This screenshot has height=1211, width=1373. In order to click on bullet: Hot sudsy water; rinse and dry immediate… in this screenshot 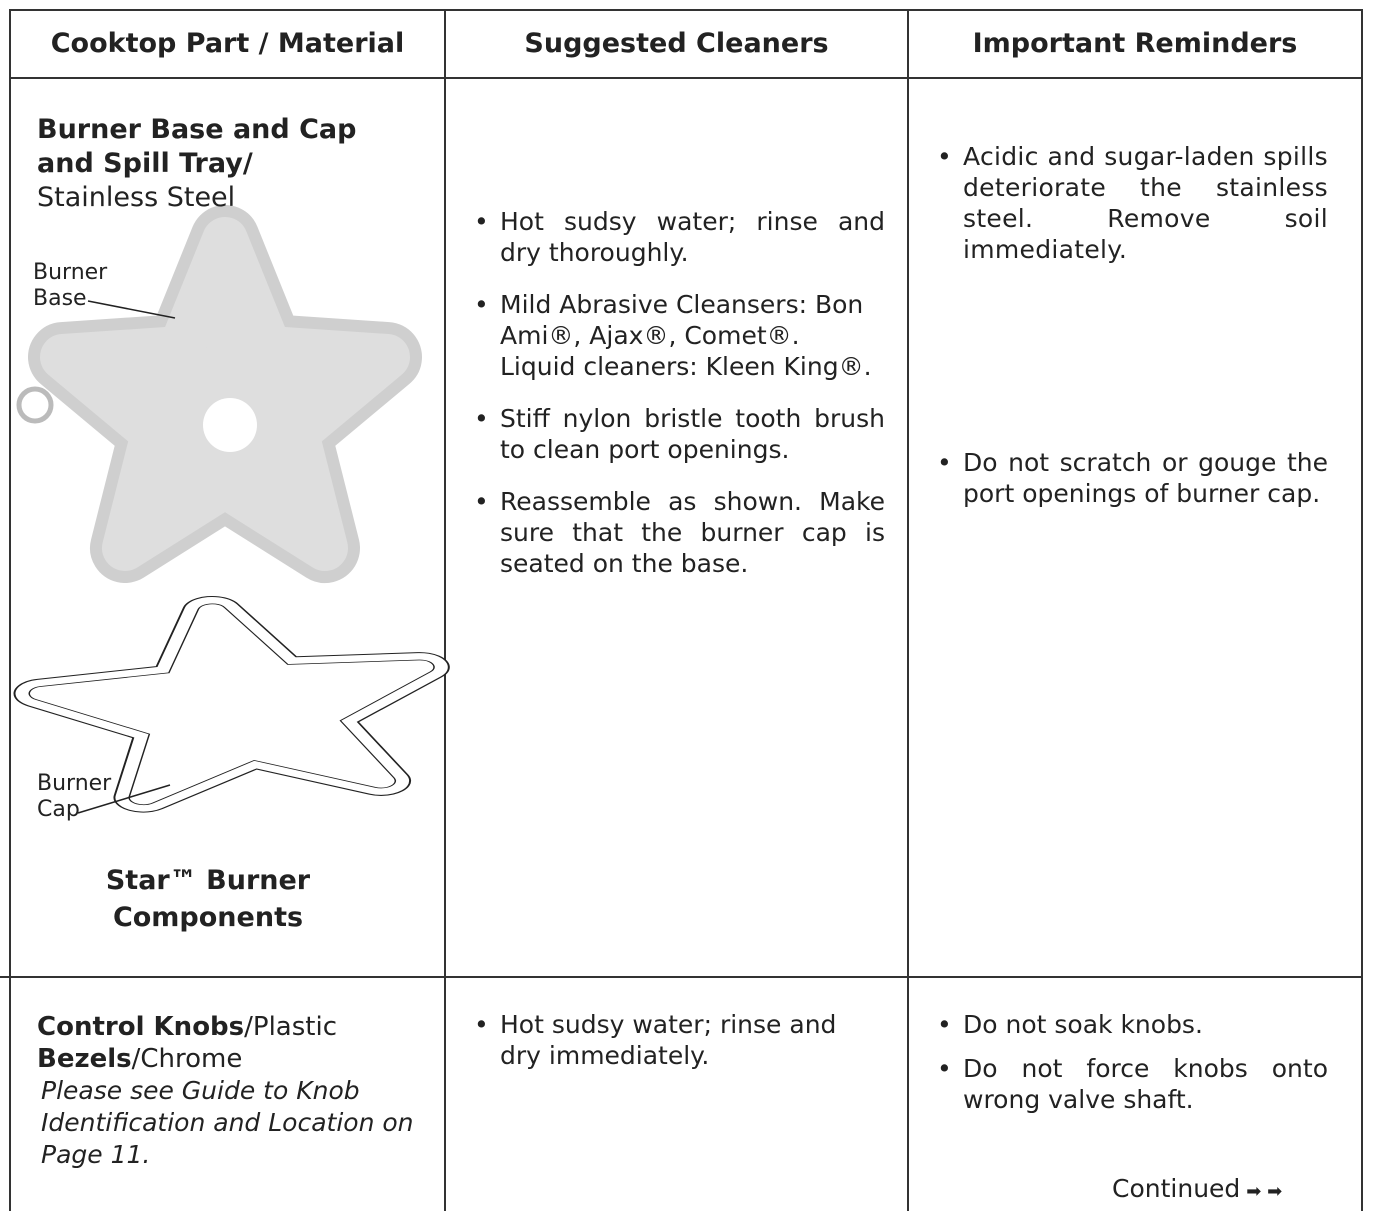, I will do `click(677, 1040)`.